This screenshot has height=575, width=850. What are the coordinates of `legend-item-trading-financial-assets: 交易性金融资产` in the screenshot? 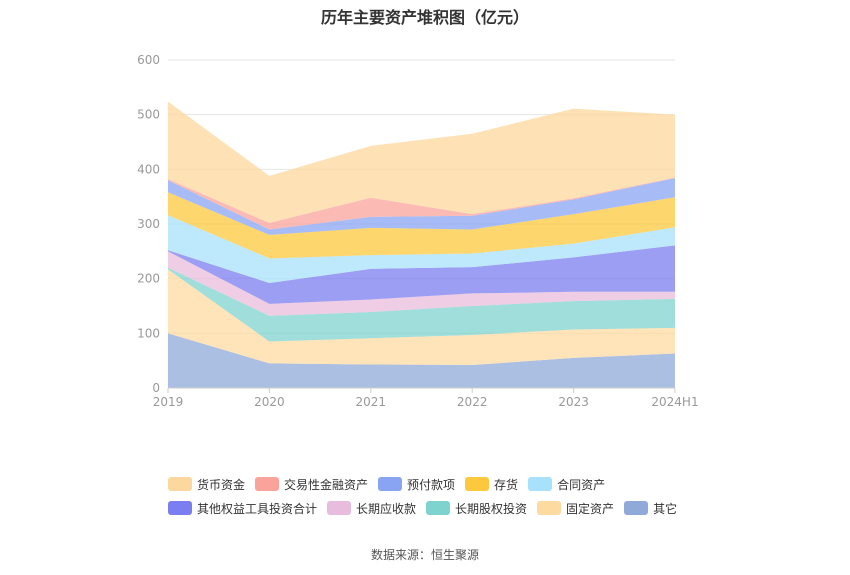 It's located at (311, 484).